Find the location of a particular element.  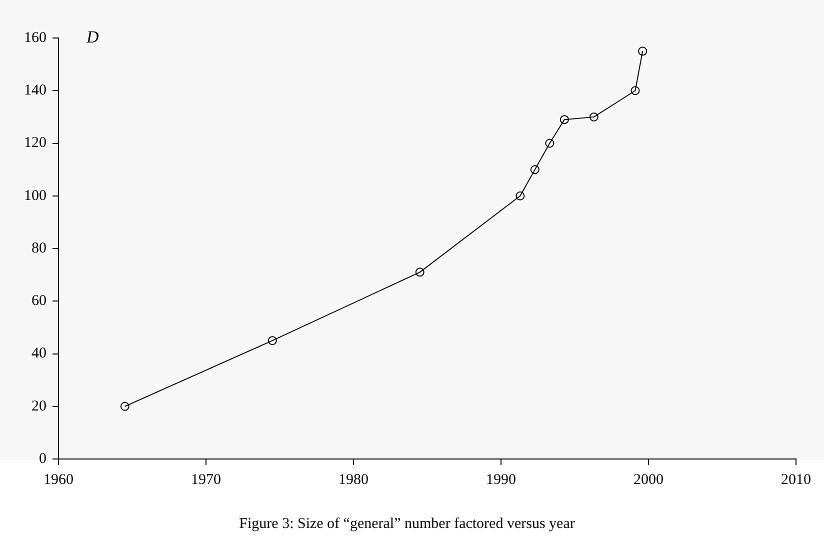

y-tick-label: 20 is located at coordinates (39, 406).